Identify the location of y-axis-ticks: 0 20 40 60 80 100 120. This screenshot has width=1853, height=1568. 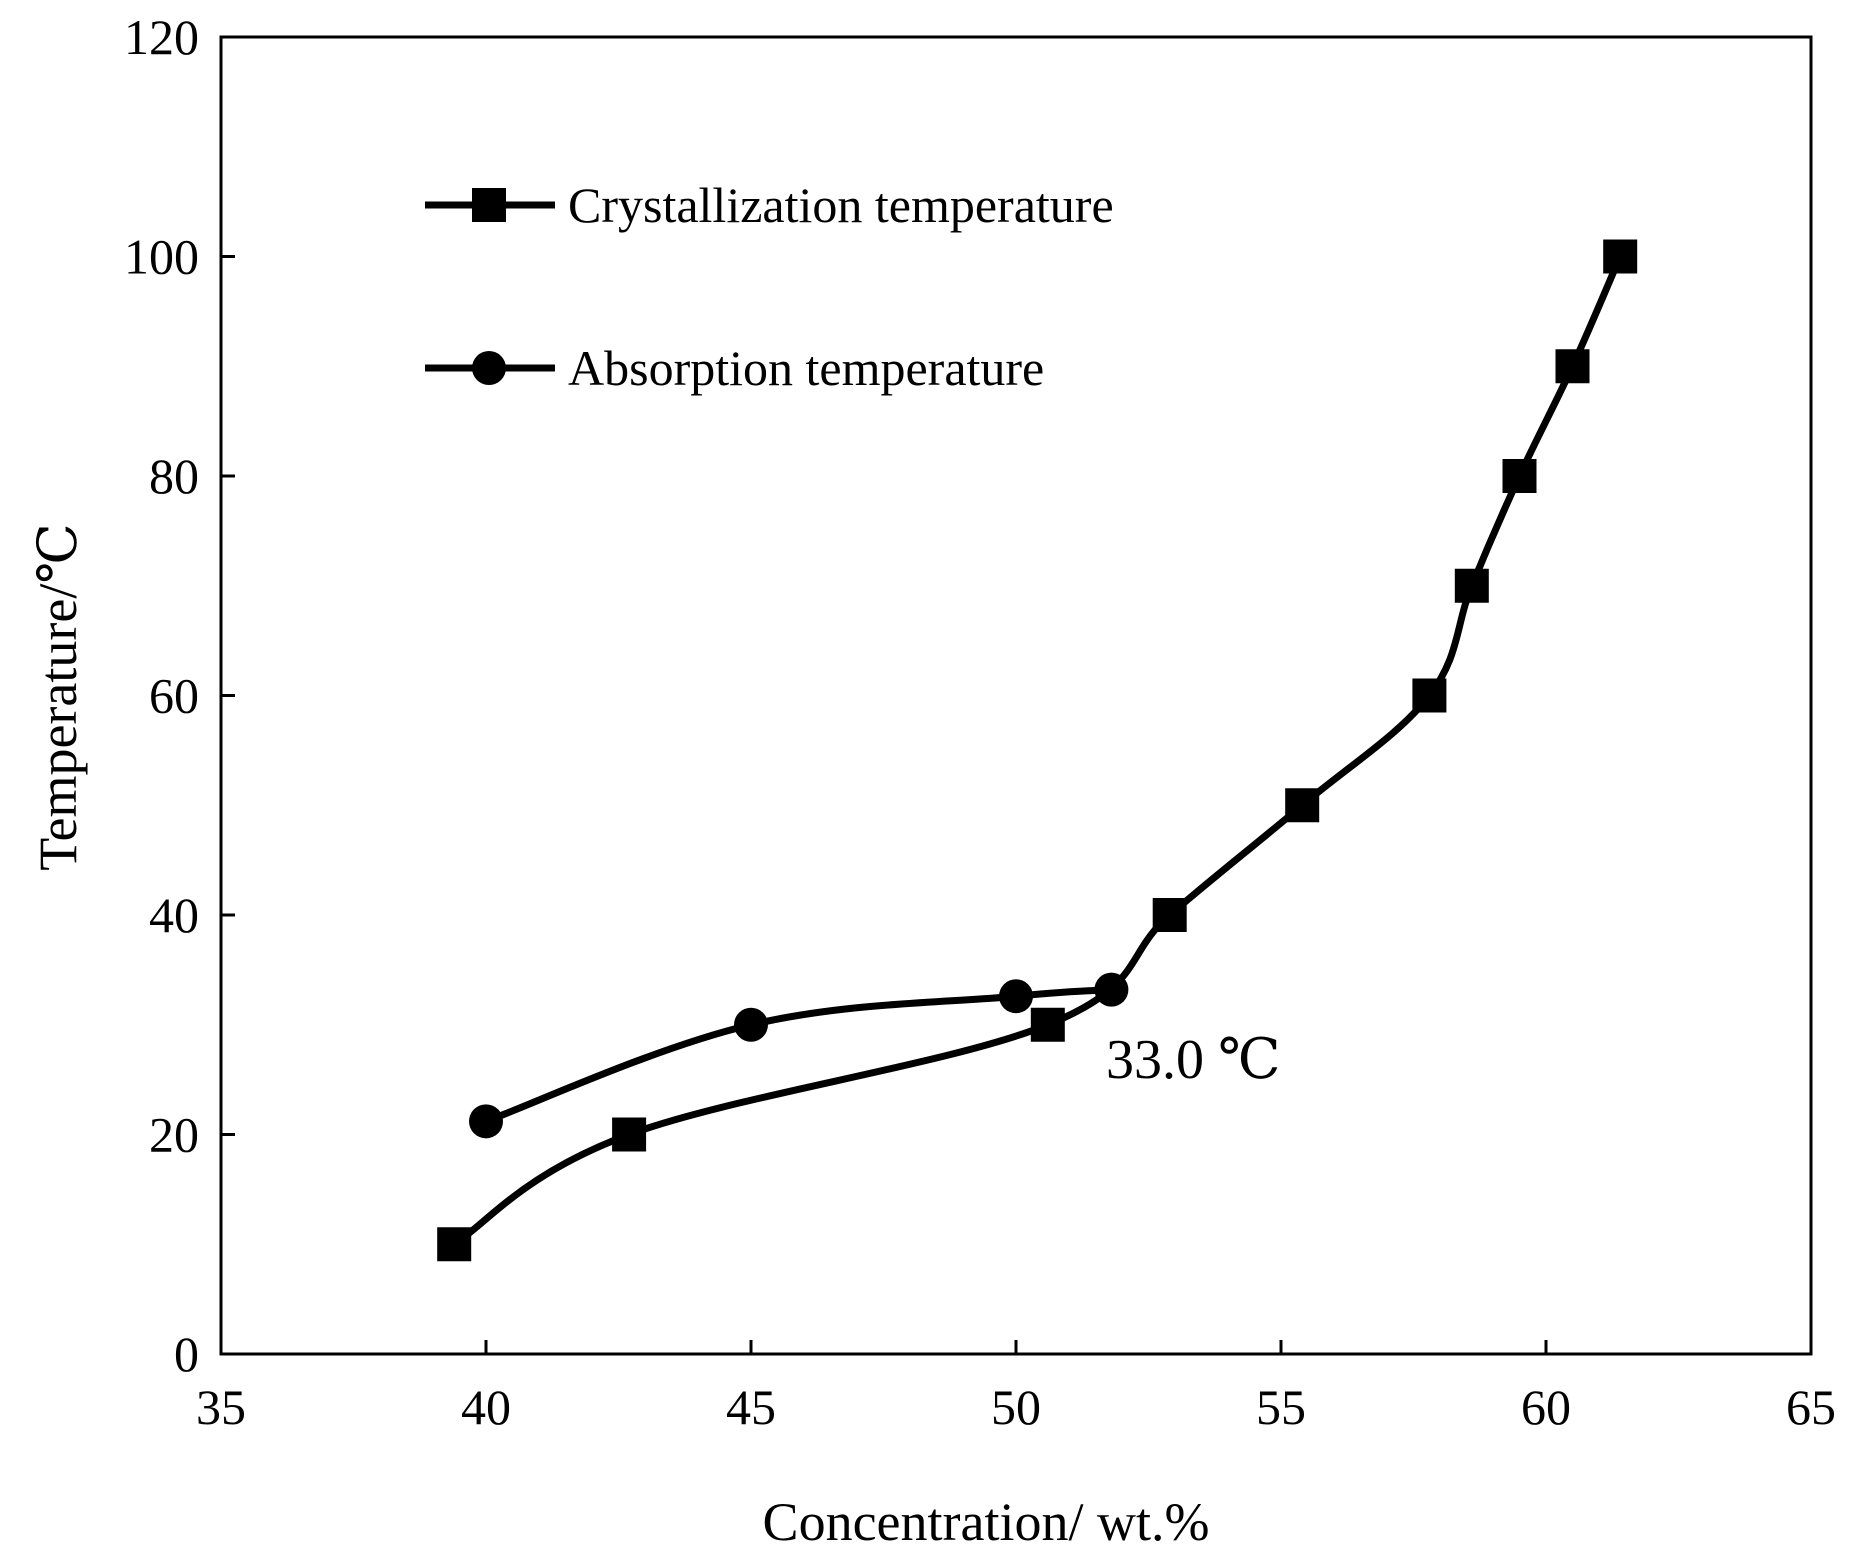
(179, 695).